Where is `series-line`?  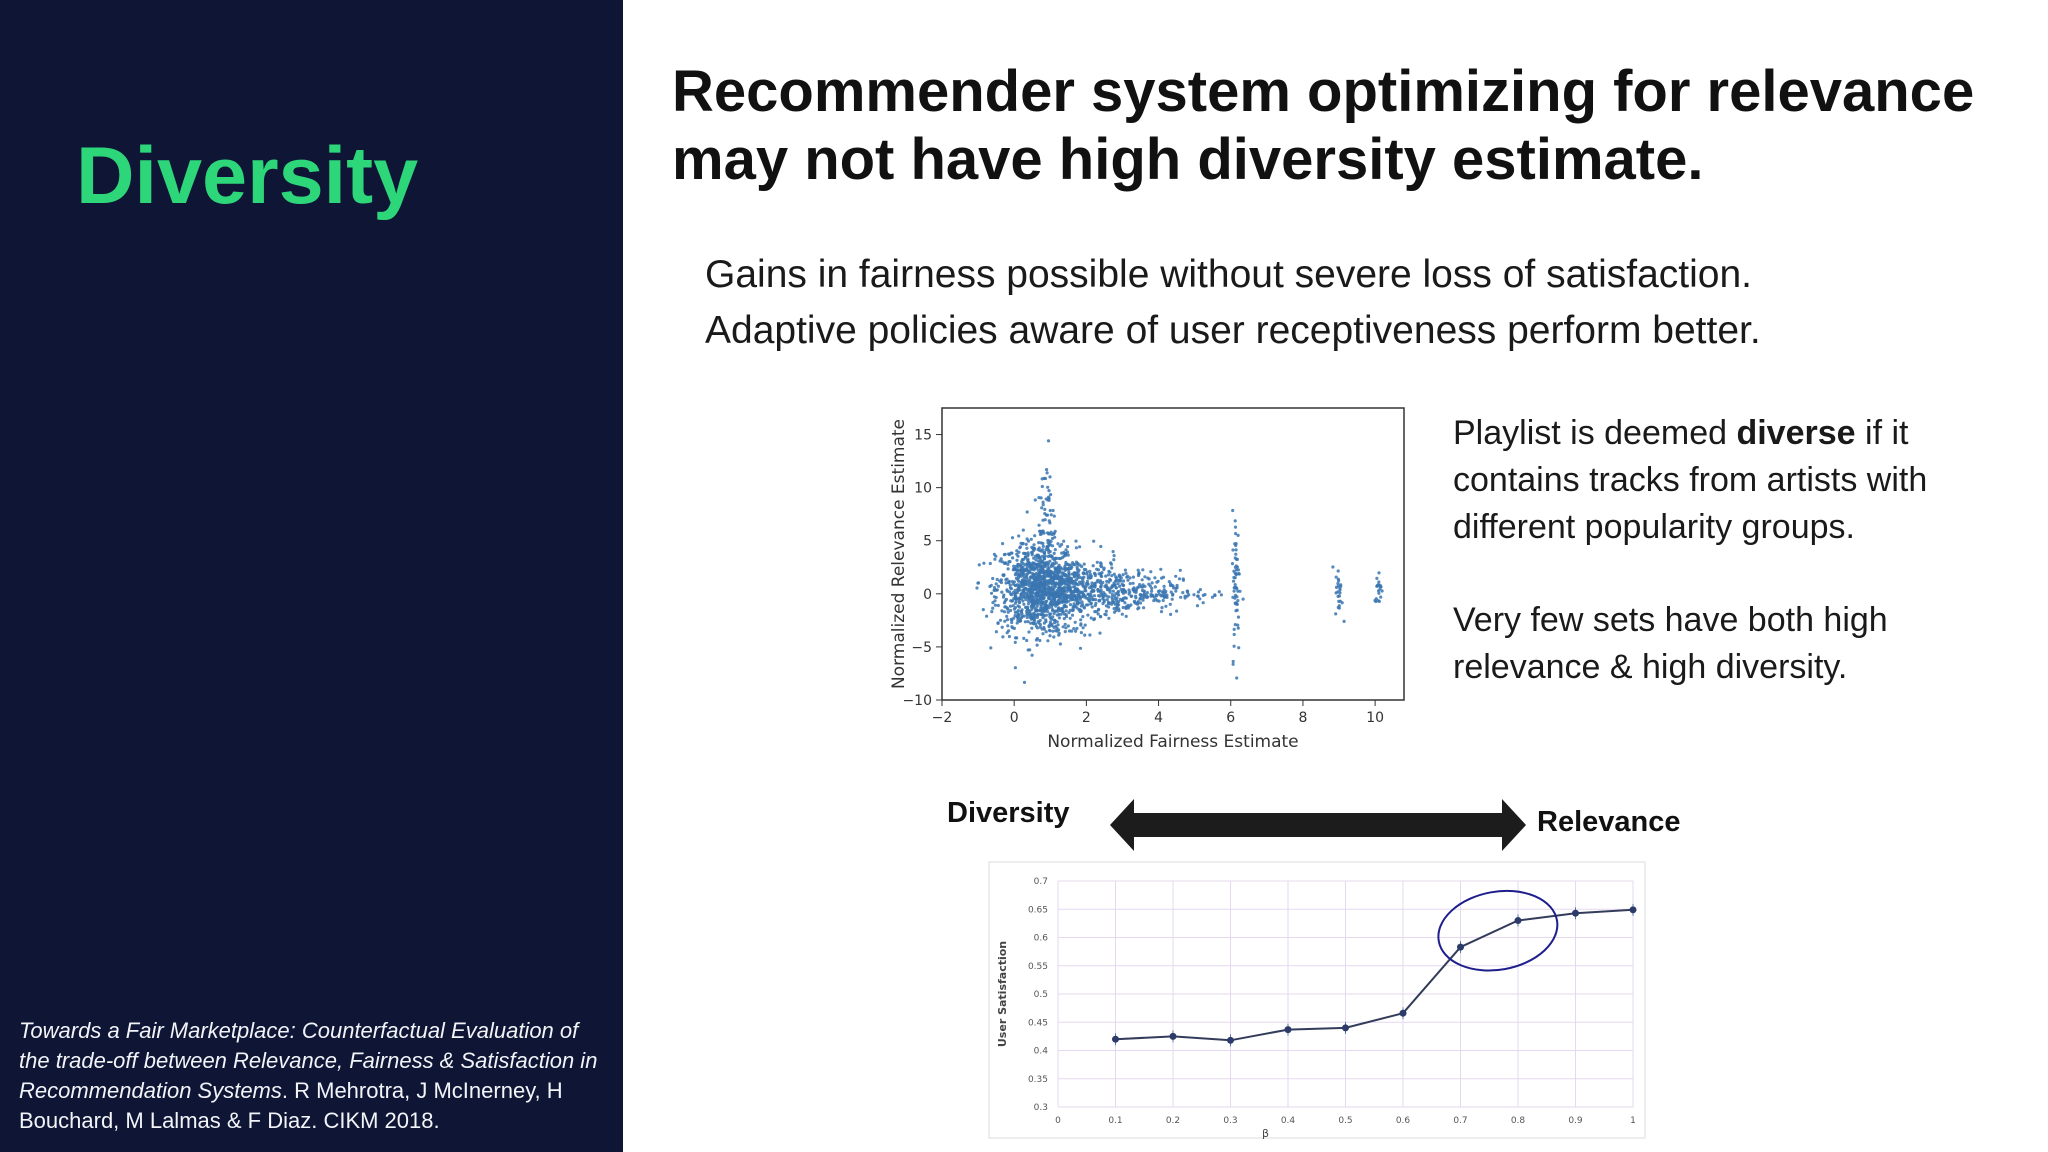
series-line is located at coordinates (1374, 975).